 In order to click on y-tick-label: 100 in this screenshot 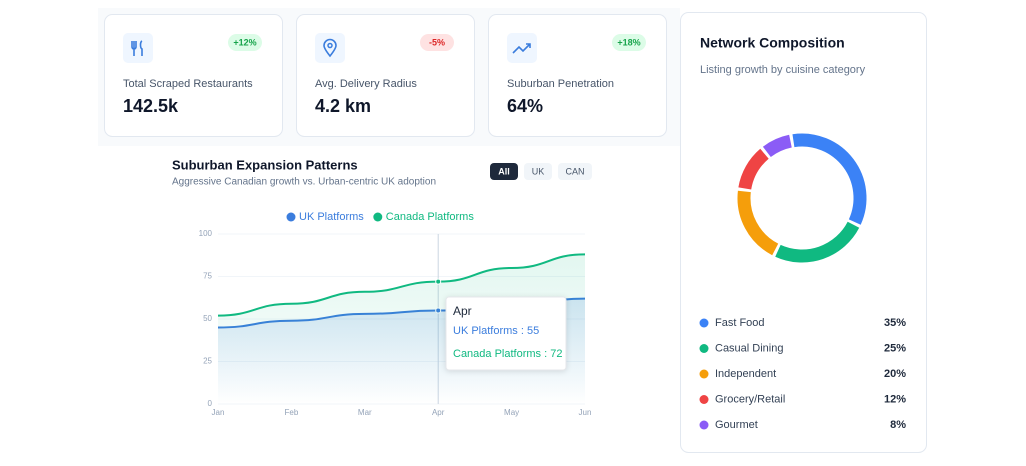, I will do `click(206, 233)`.